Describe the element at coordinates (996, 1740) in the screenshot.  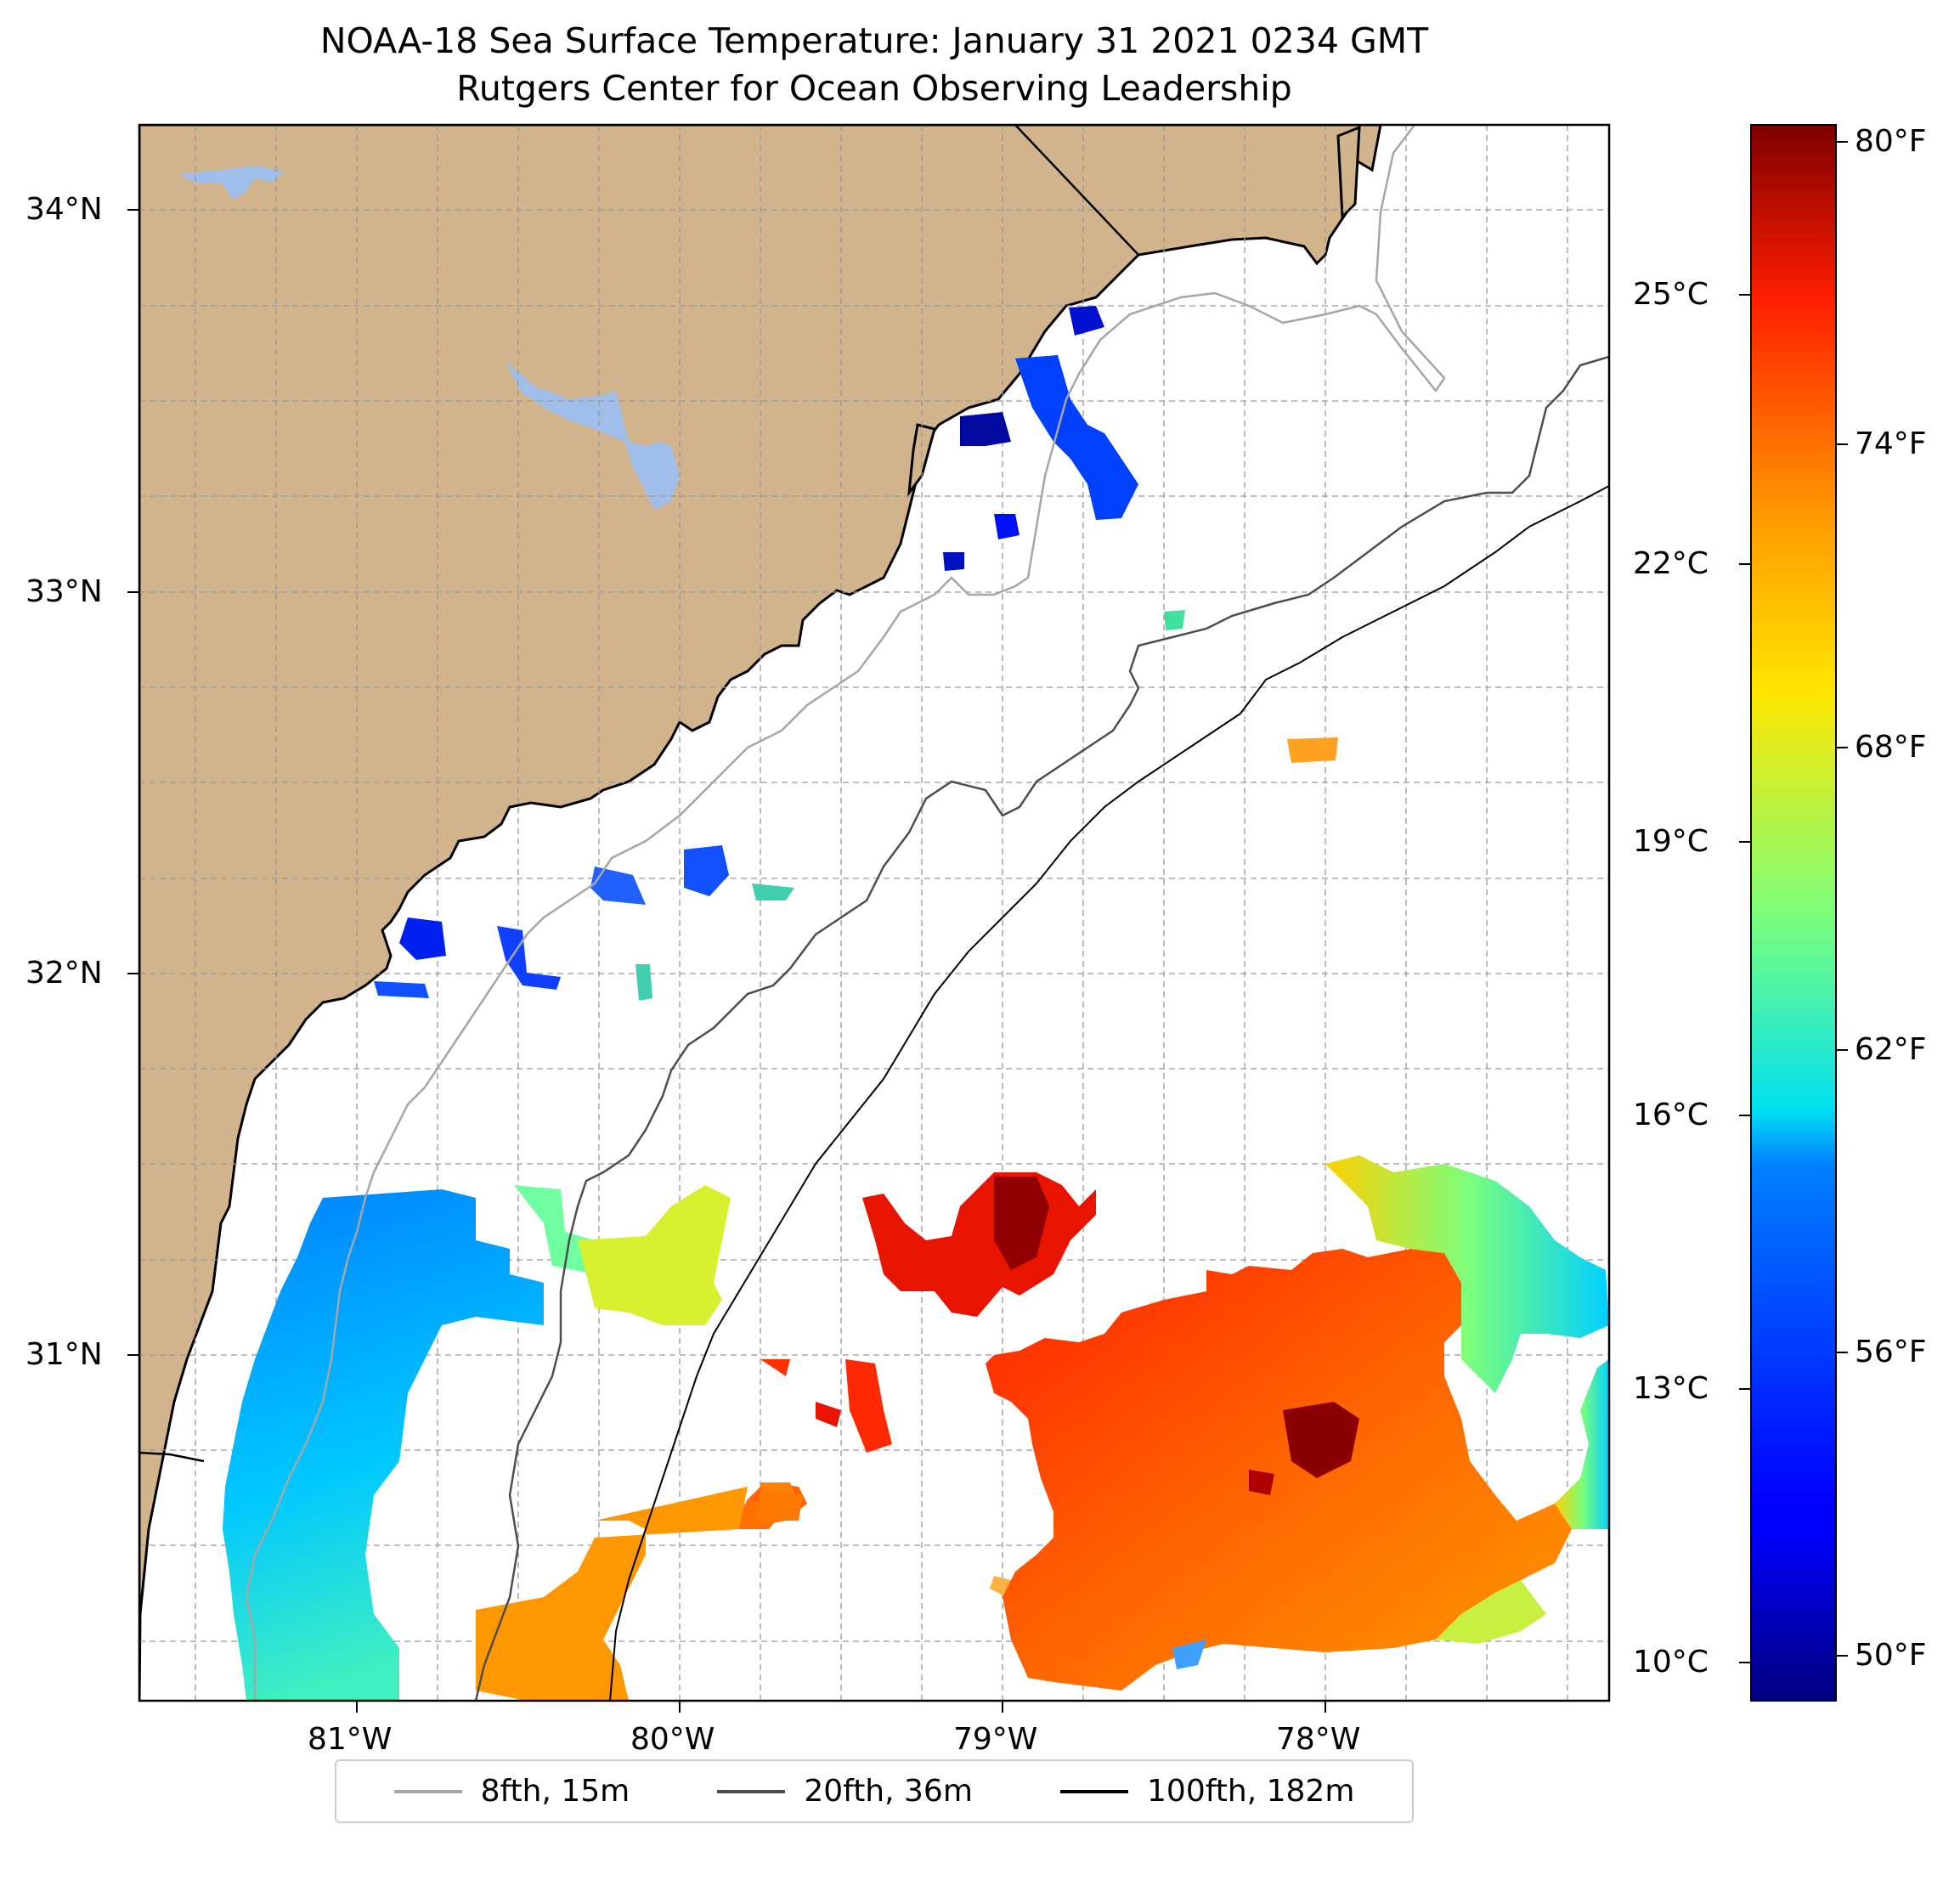
I see `lon-tick-label: 79°W` at that location.